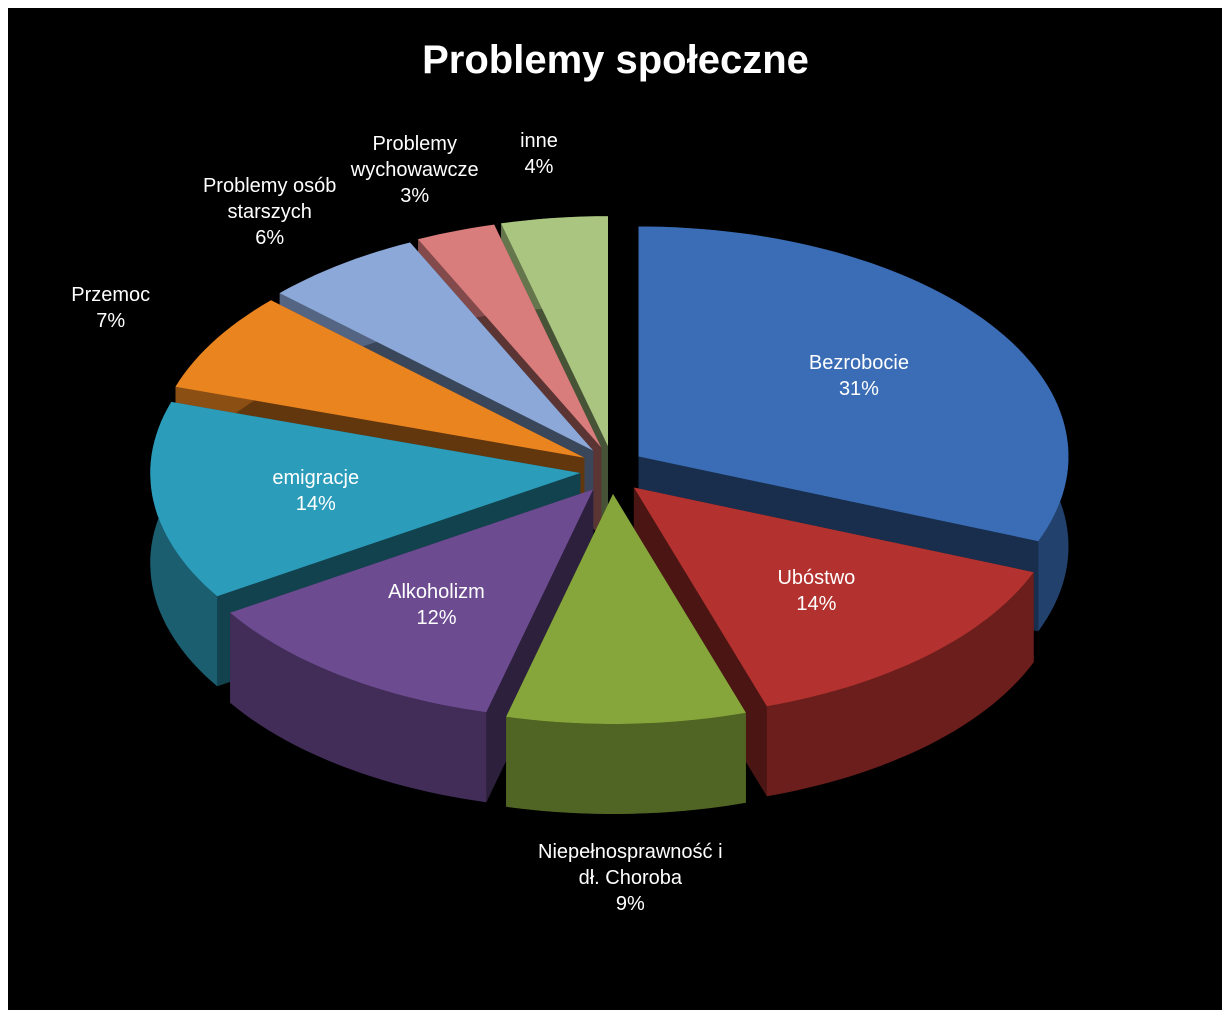  Describe the element at coordinates (316, 477) in the screenshot. I see `label-category: emigracje` at that location.